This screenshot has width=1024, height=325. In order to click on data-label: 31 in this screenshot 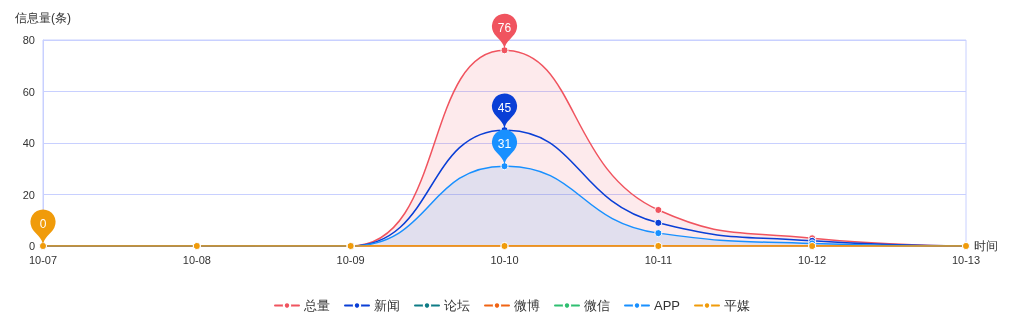, I will do `click(504, 144)`.